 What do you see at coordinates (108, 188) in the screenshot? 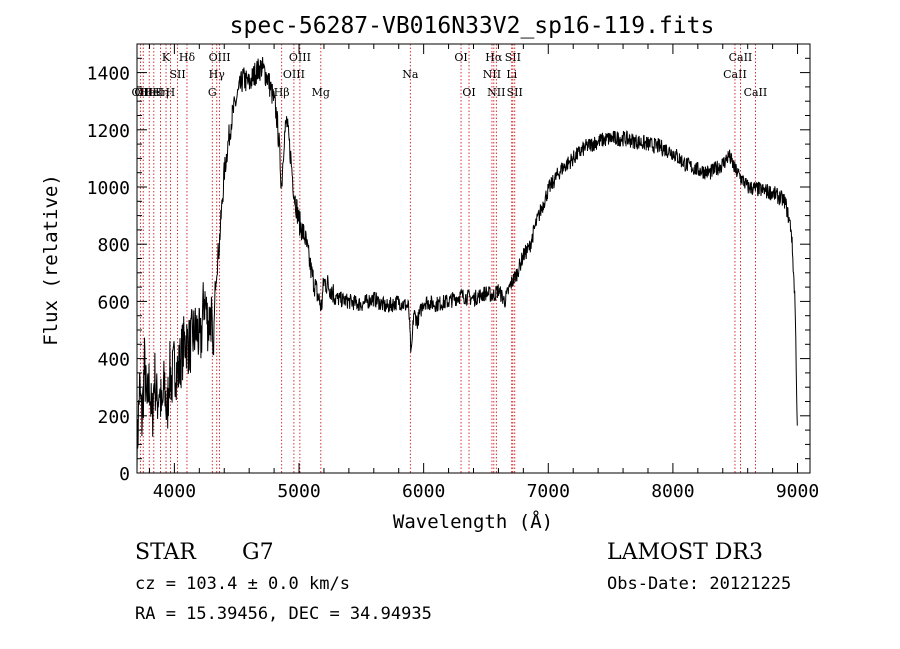
I see `y-tick-label: 1000` at bounding box center [108, 188].